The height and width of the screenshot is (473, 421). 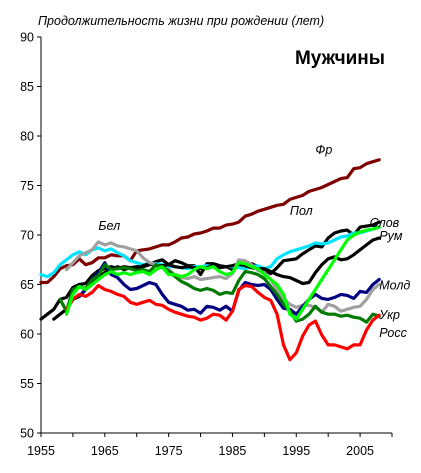 What do you see at coordinates (105, 451) in the screenshot?
I see `x-tick-label: 1965` at bounding box center [105, 451].